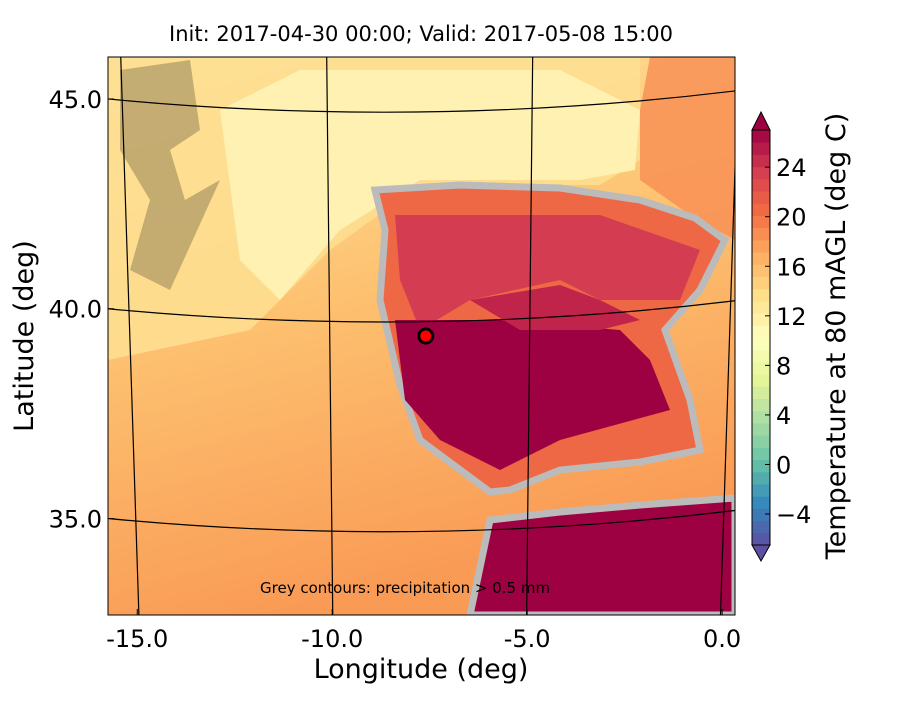  I want to click on colorbar-tick-label: 24, so click(791, 168).